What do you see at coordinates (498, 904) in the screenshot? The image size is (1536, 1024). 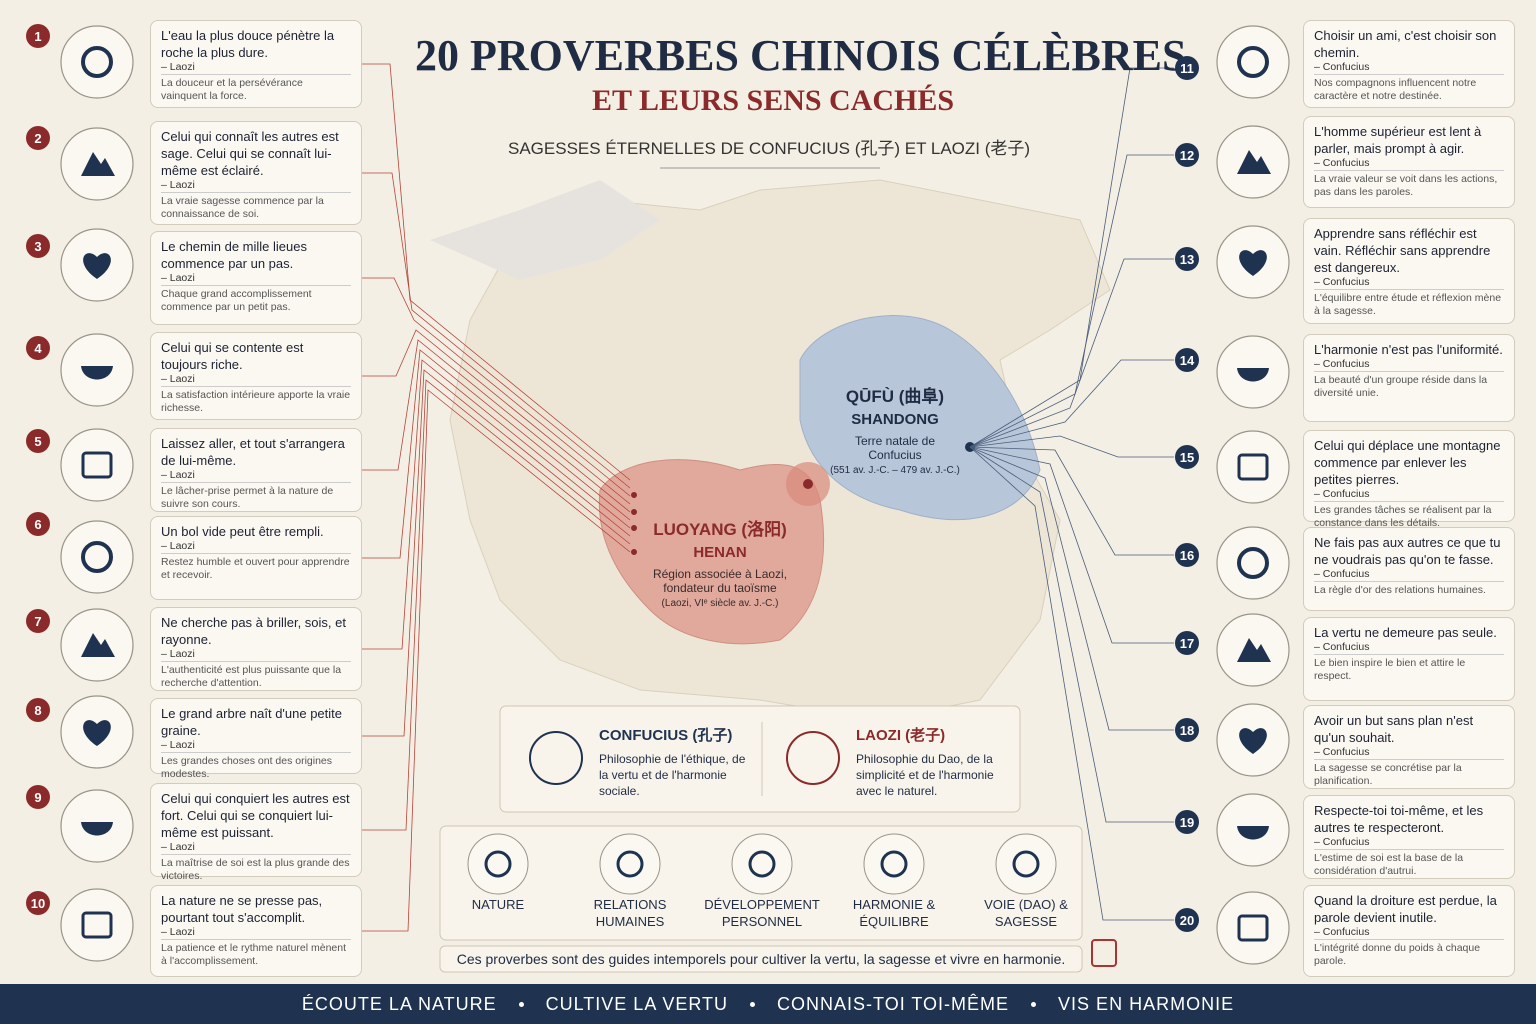 I see `theme-label: NATURE` at bounding box center [498, 904].